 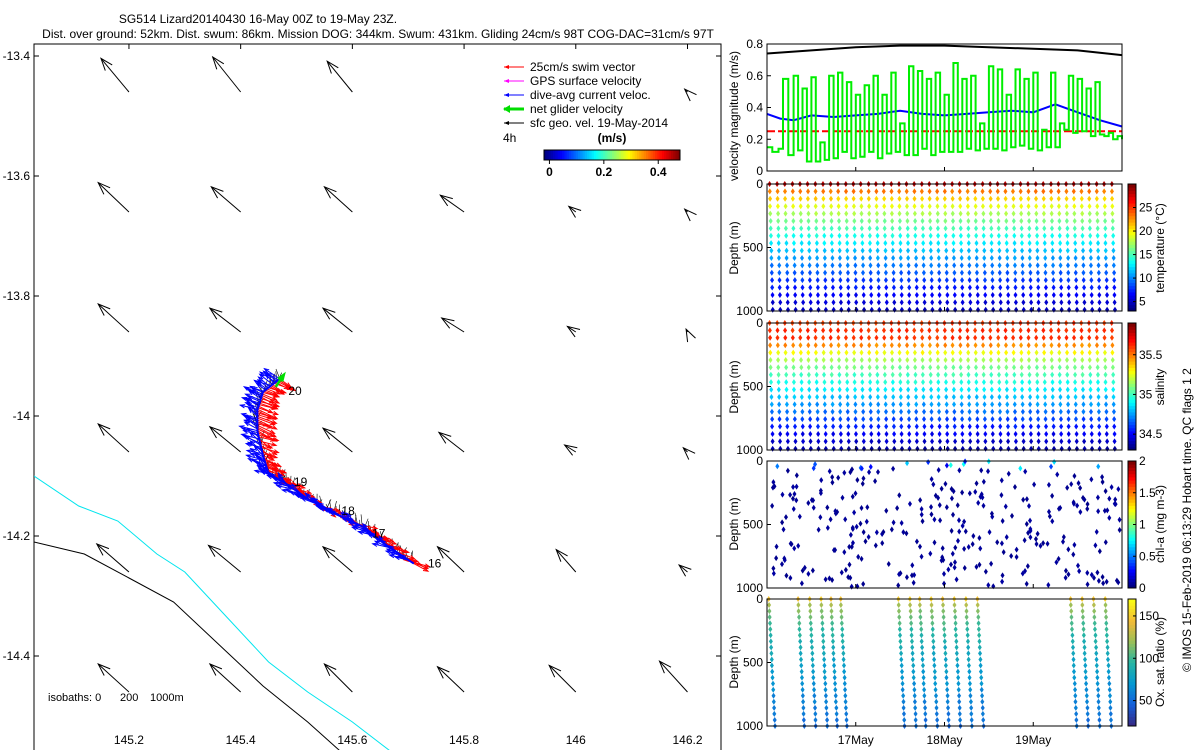 I want to click on salinity-cbar-label: salinity, so click(x=1160, y=387).